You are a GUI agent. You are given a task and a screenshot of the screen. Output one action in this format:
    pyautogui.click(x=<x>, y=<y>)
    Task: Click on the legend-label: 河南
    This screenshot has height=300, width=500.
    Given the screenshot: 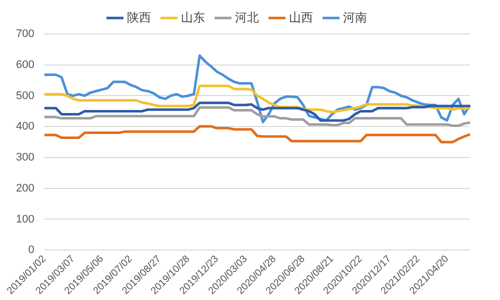 What is the action you would take?
    pyautogui.click(x=355, y=17)
    